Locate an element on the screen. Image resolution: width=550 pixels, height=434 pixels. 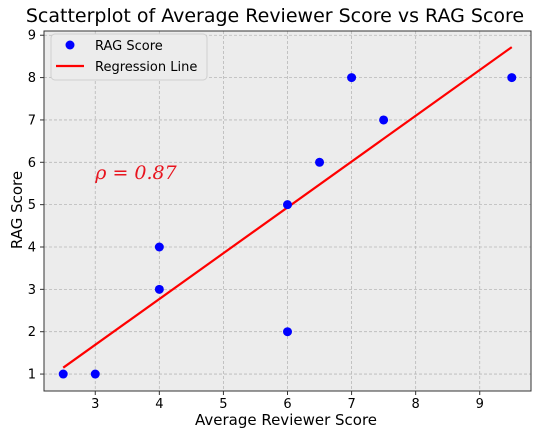
x-tick-label: 5 is located at coordinates (223, 404).